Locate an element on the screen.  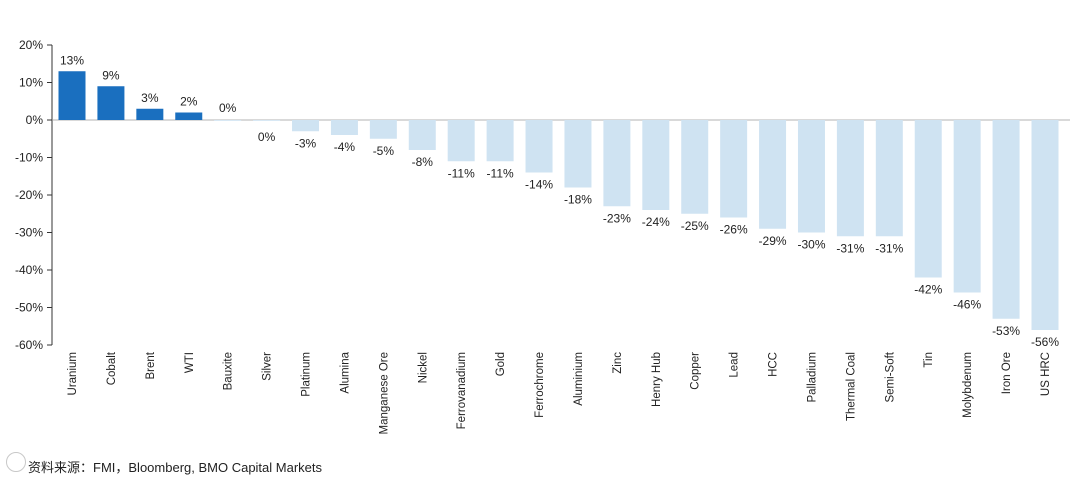
data-label: -5% is located at coordinates (384, 151).